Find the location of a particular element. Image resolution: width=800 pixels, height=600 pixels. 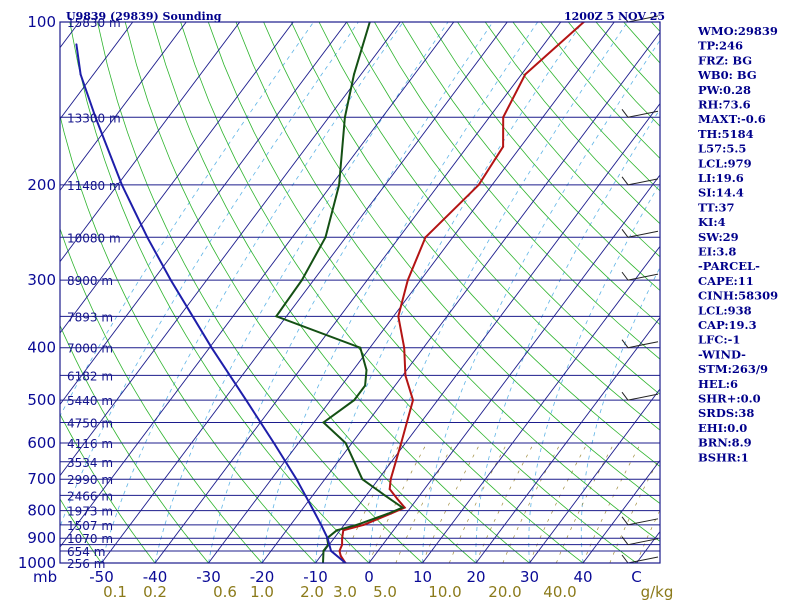

height-label: 11480 m is located at coordinates (94, 186).